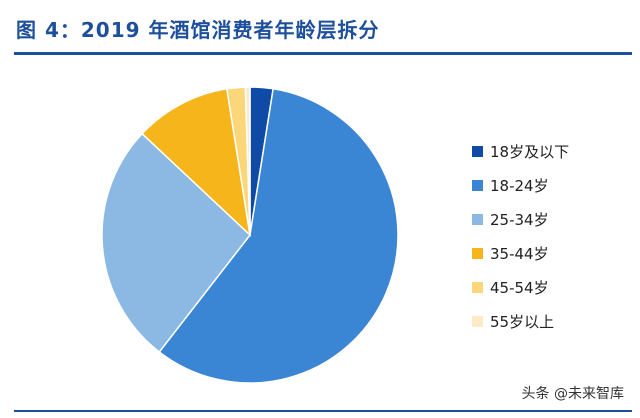 The height and width of the screenshot is (418, 640). I want to click on legend-item: 35-44岁, so click(520, 253).